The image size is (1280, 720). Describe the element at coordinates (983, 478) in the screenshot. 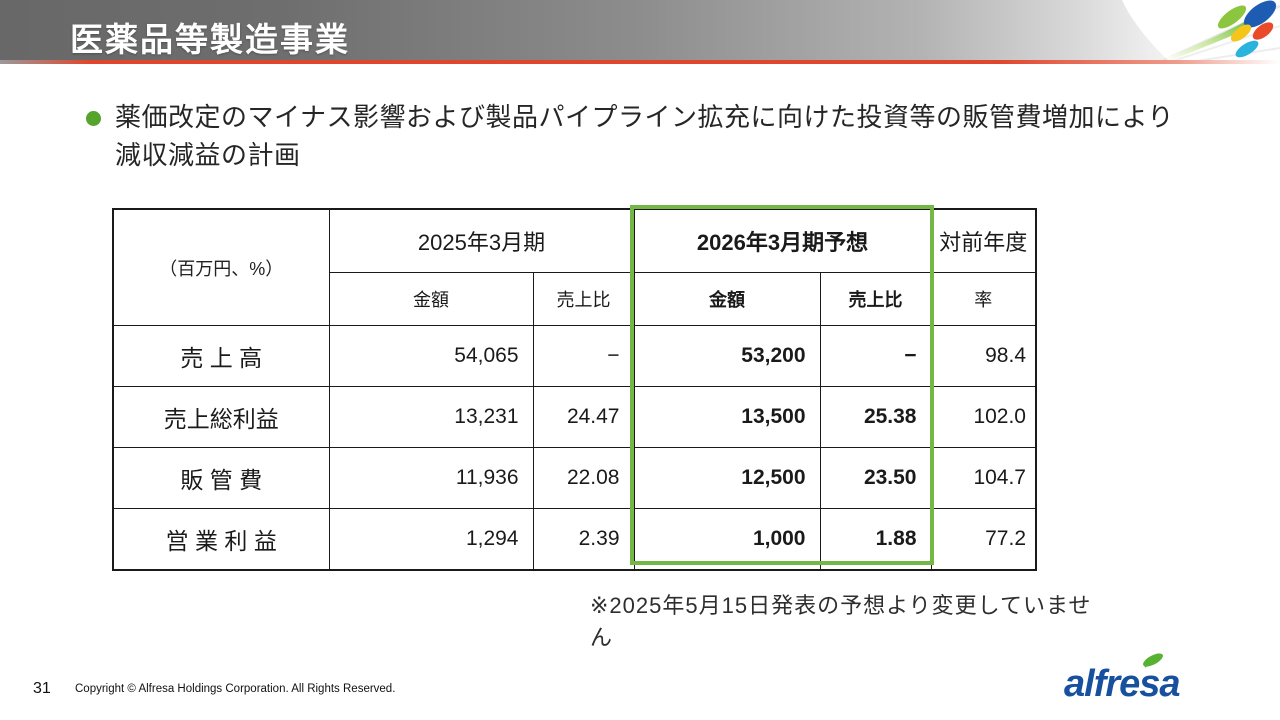

I see `cell-value: 104.7` at that location.